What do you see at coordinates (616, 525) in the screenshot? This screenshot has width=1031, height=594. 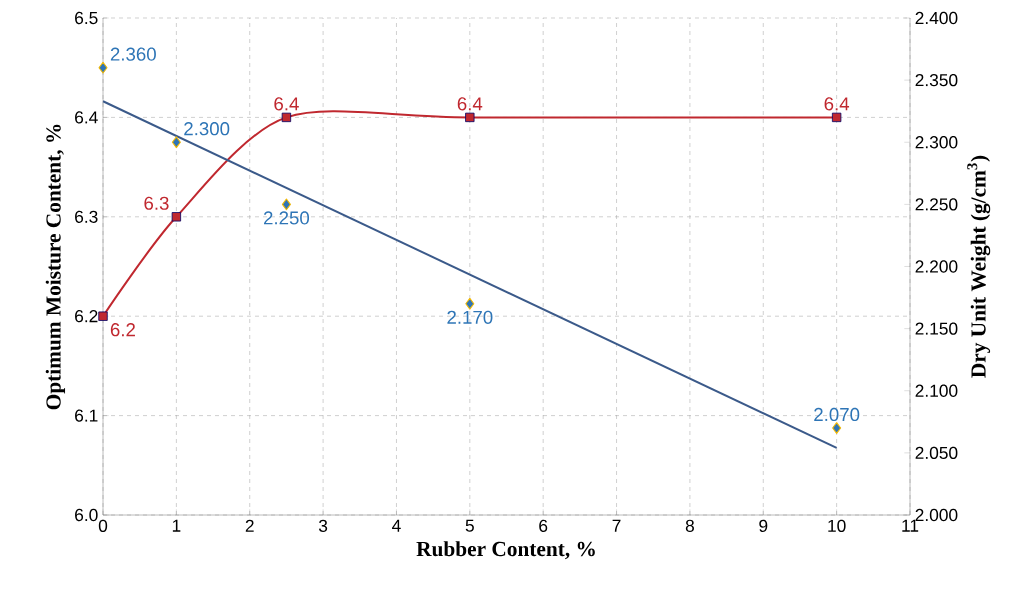 I see `x-tick-label: 7` at bounding box center [616, 525].